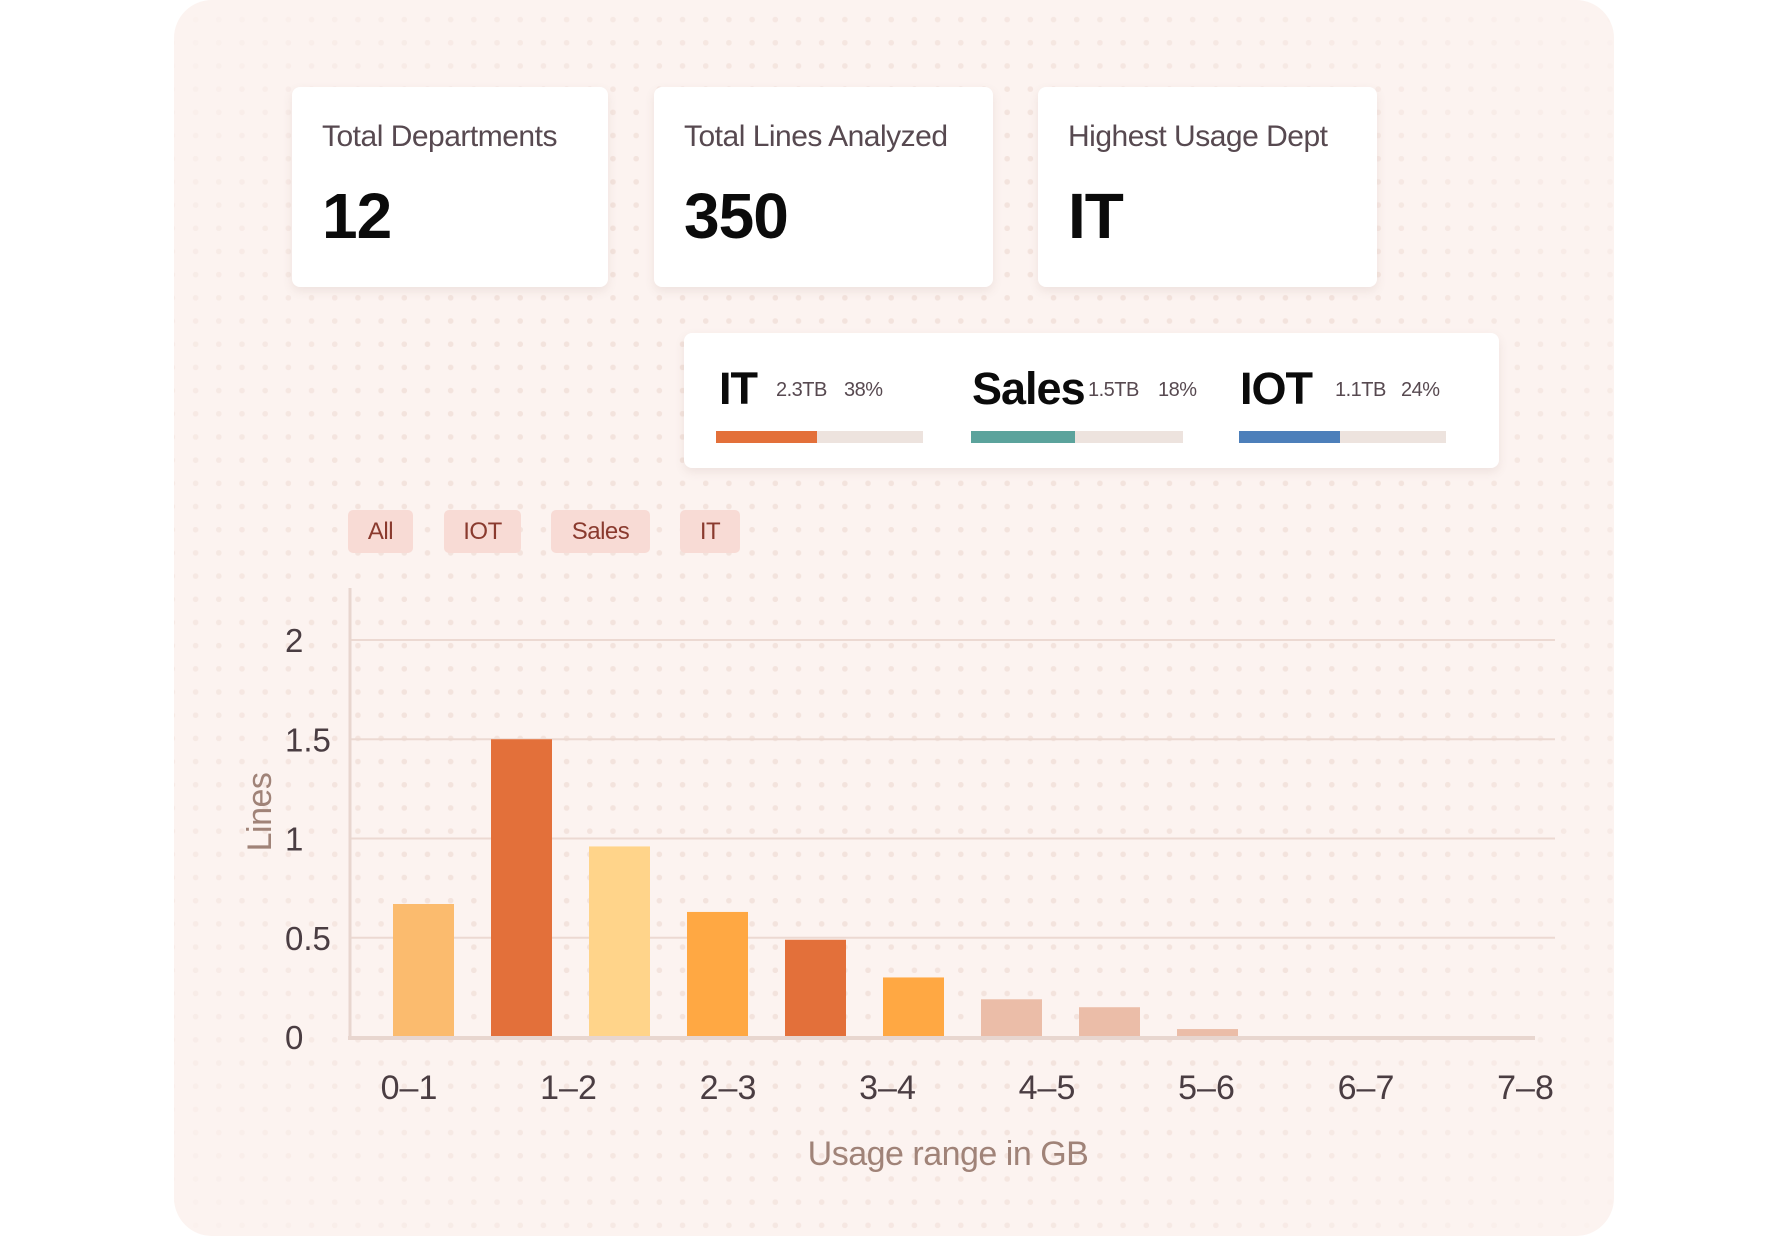 The image size is (1788, 1236). What do you see at coordinates (823, 187) in the screenshot?
I see `stat-card-total-lines: Total Lines Analyzed 350` at bounding box center [823, 187].